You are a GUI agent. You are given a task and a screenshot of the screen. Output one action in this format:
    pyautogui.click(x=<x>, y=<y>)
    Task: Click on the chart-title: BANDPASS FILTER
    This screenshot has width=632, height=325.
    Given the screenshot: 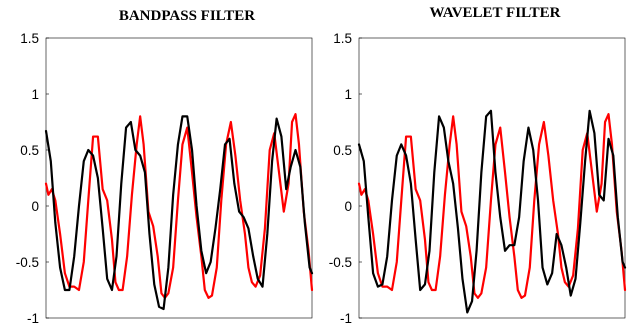 What is the action you would take?
    pyautogui.click(x=187, y=16)
    